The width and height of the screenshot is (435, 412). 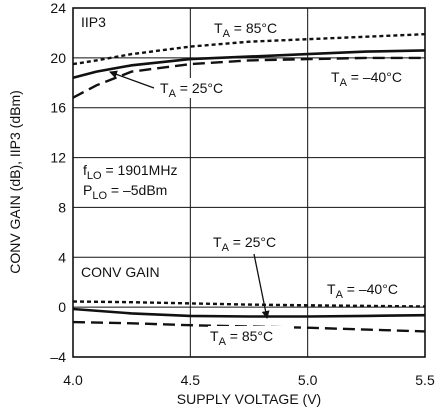 I want to click on y-tick-label: 20, so click(x=58, y=58).